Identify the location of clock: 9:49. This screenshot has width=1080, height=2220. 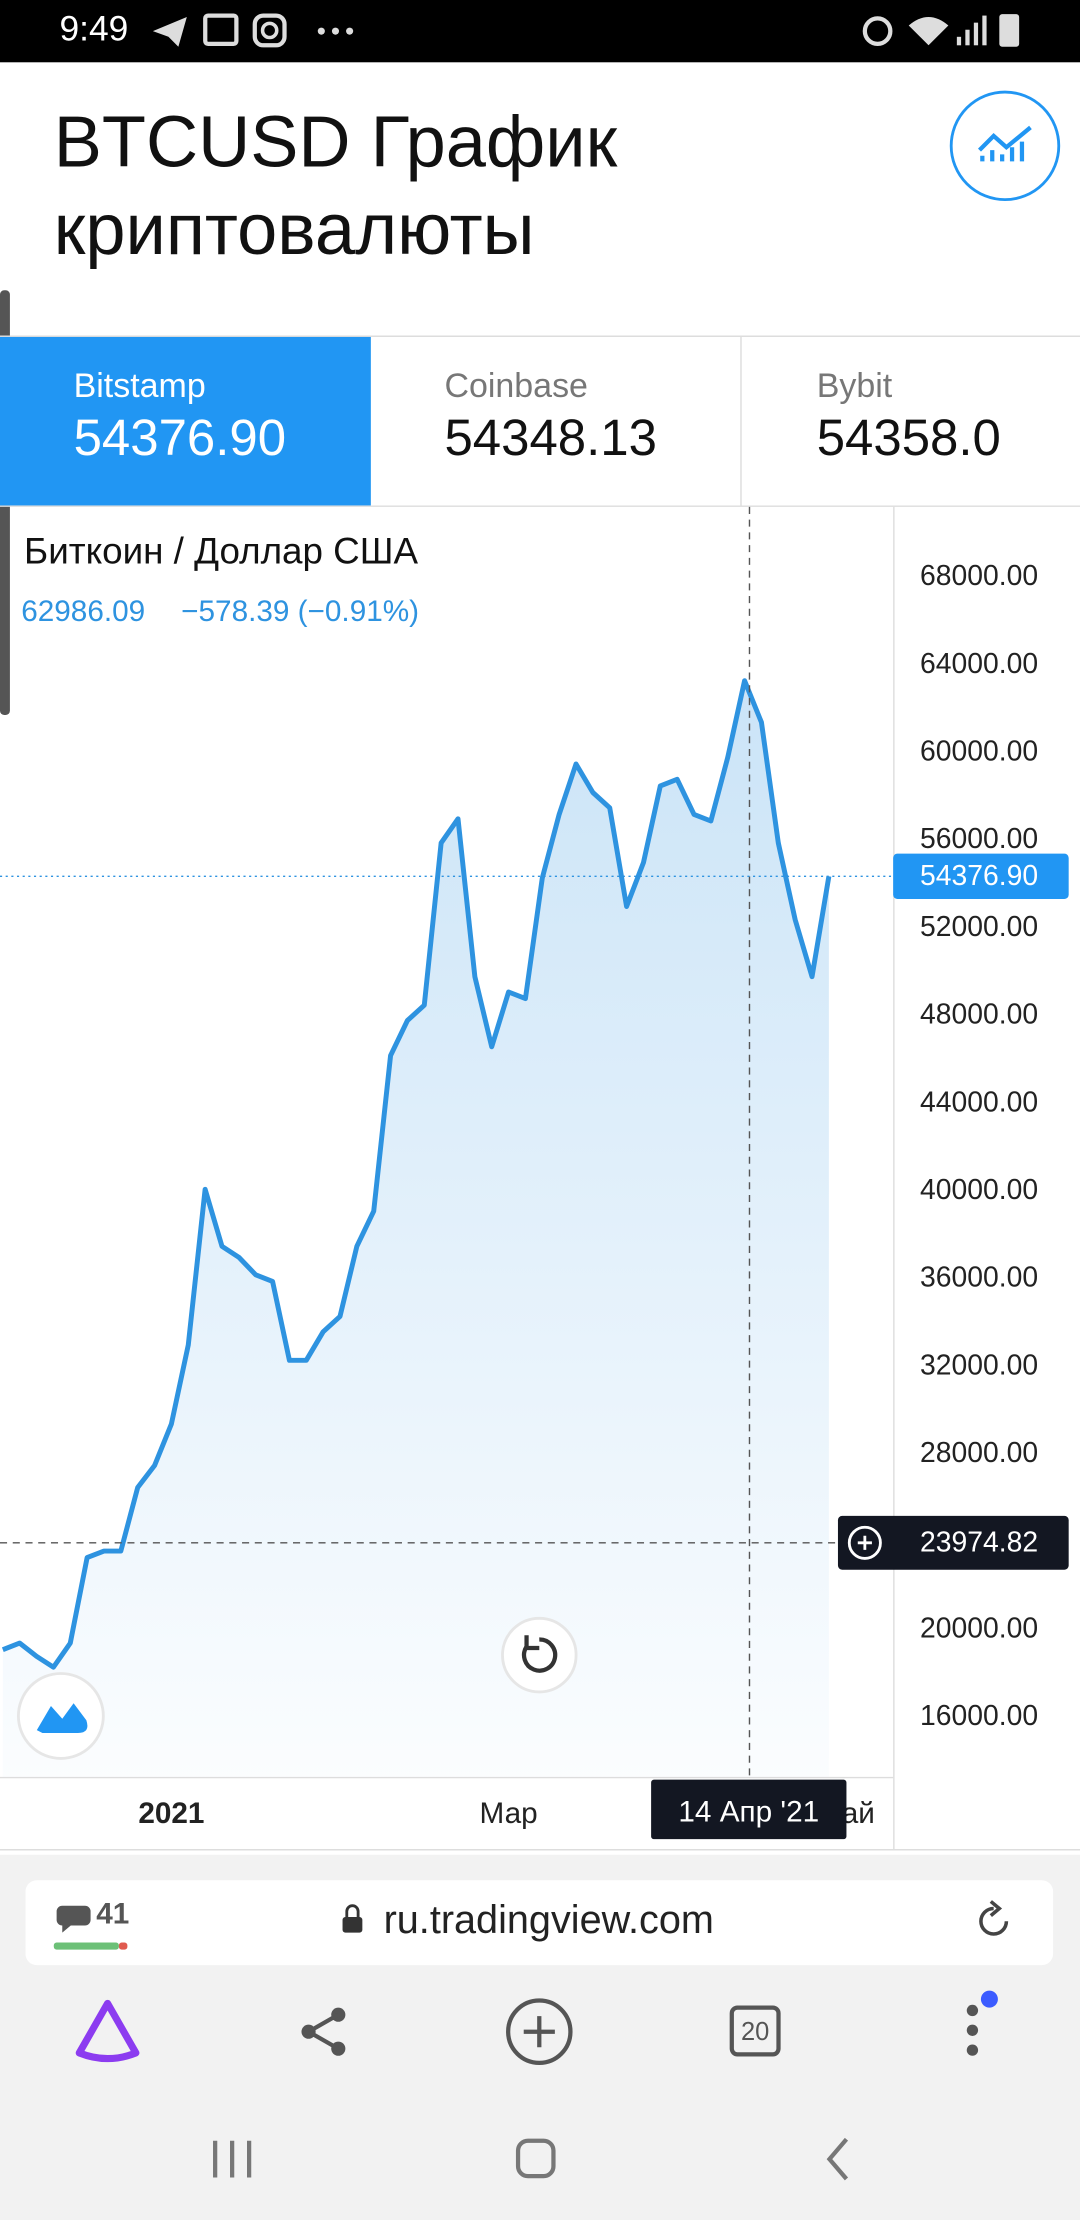
(93, 28).